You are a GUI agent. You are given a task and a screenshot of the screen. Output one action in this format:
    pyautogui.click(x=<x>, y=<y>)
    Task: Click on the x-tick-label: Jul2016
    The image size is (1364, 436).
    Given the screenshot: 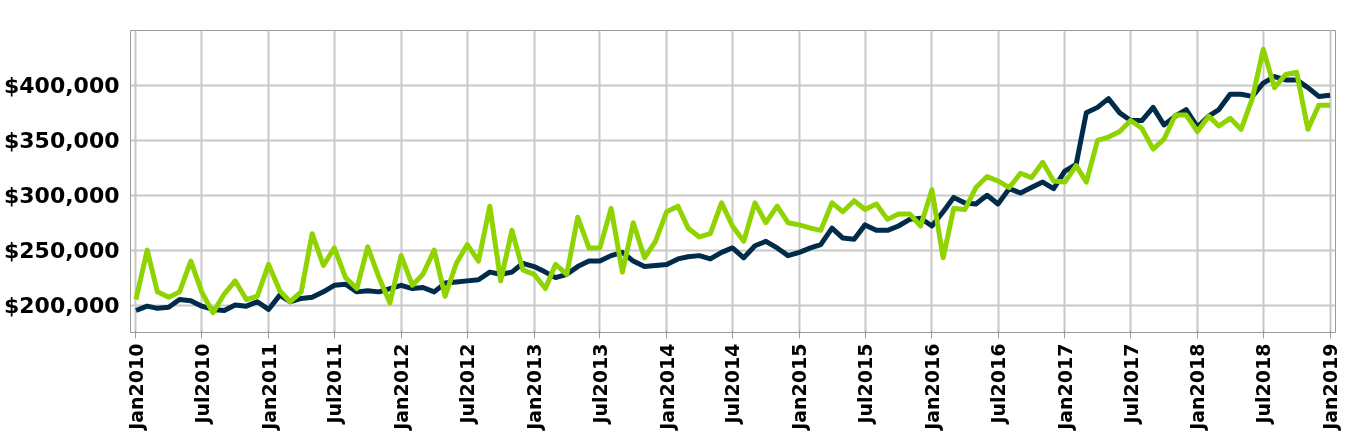 What is the action you would take?
    pyautogui.click(x=998, y=384)
    